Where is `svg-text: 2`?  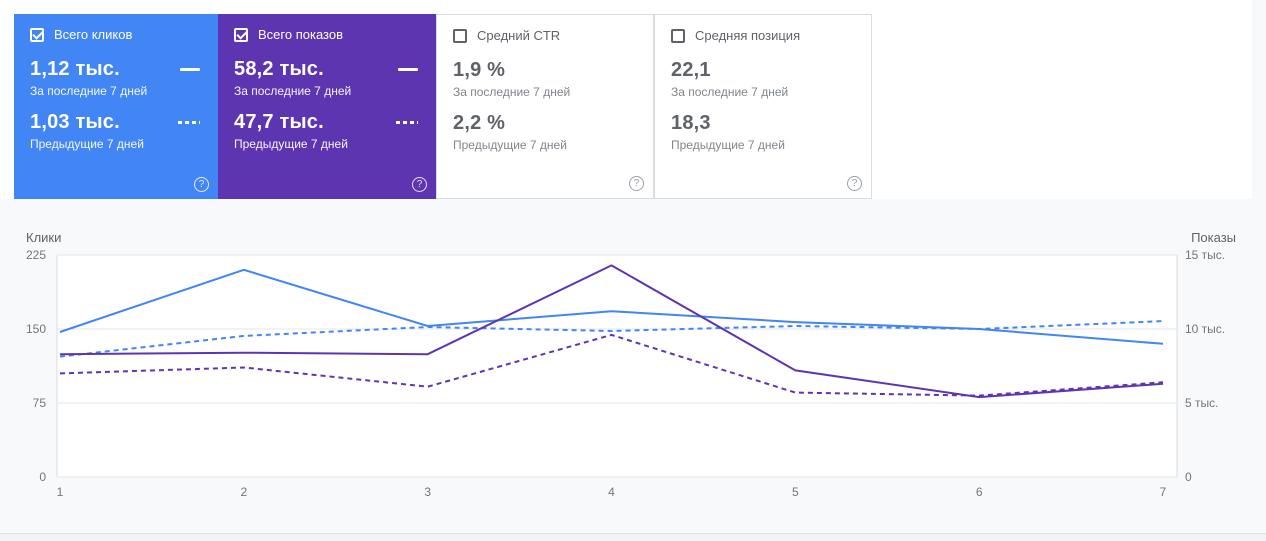
svg-text: 2 is located at coordinates (243, 492).